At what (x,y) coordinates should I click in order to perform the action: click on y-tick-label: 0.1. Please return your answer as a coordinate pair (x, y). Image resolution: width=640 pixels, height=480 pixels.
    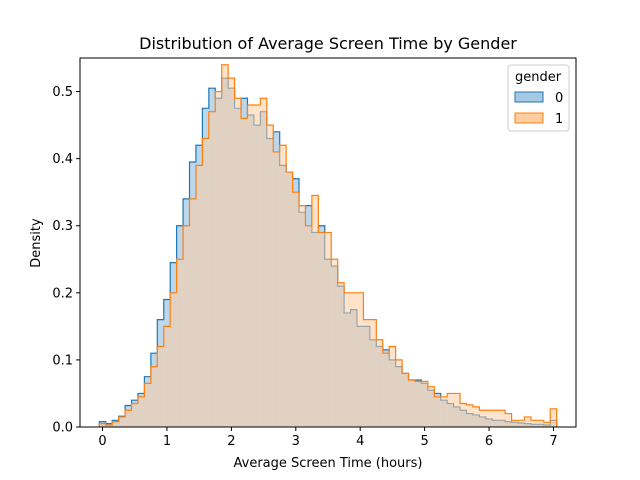
    Looking at the image, I should click on (62, 360).